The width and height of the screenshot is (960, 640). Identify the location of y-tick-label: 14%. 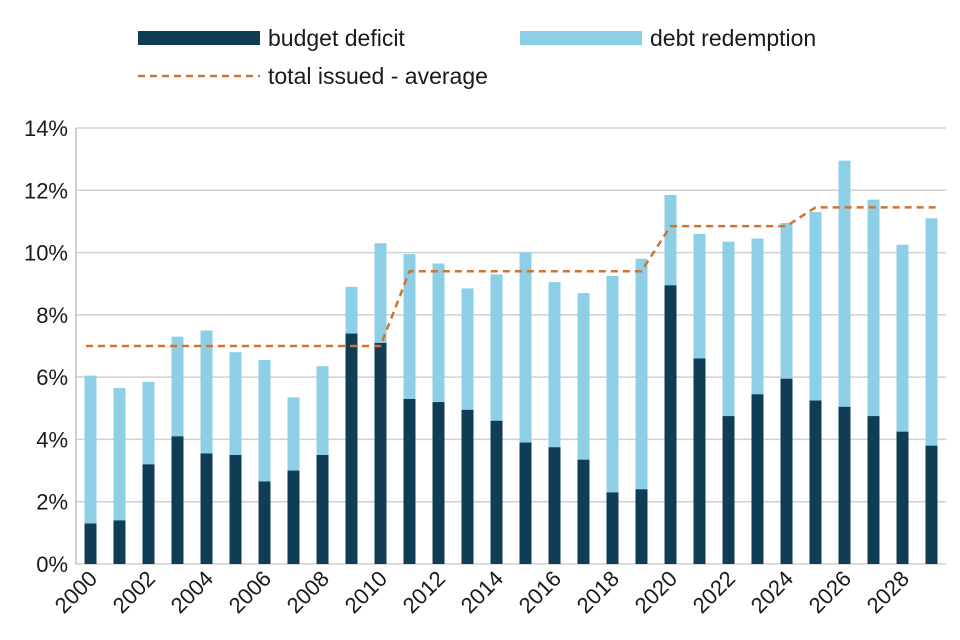
(46, 128).